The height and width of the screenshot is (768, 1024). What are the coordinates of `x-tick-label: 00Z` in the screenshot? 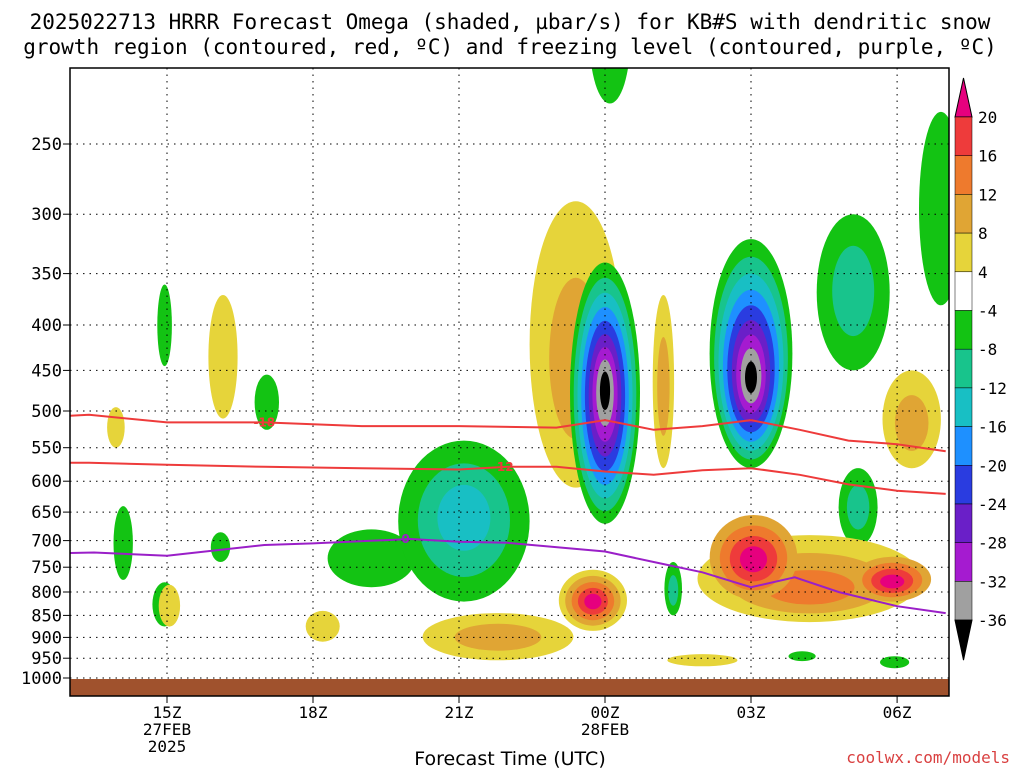 It's located at (605, 712).